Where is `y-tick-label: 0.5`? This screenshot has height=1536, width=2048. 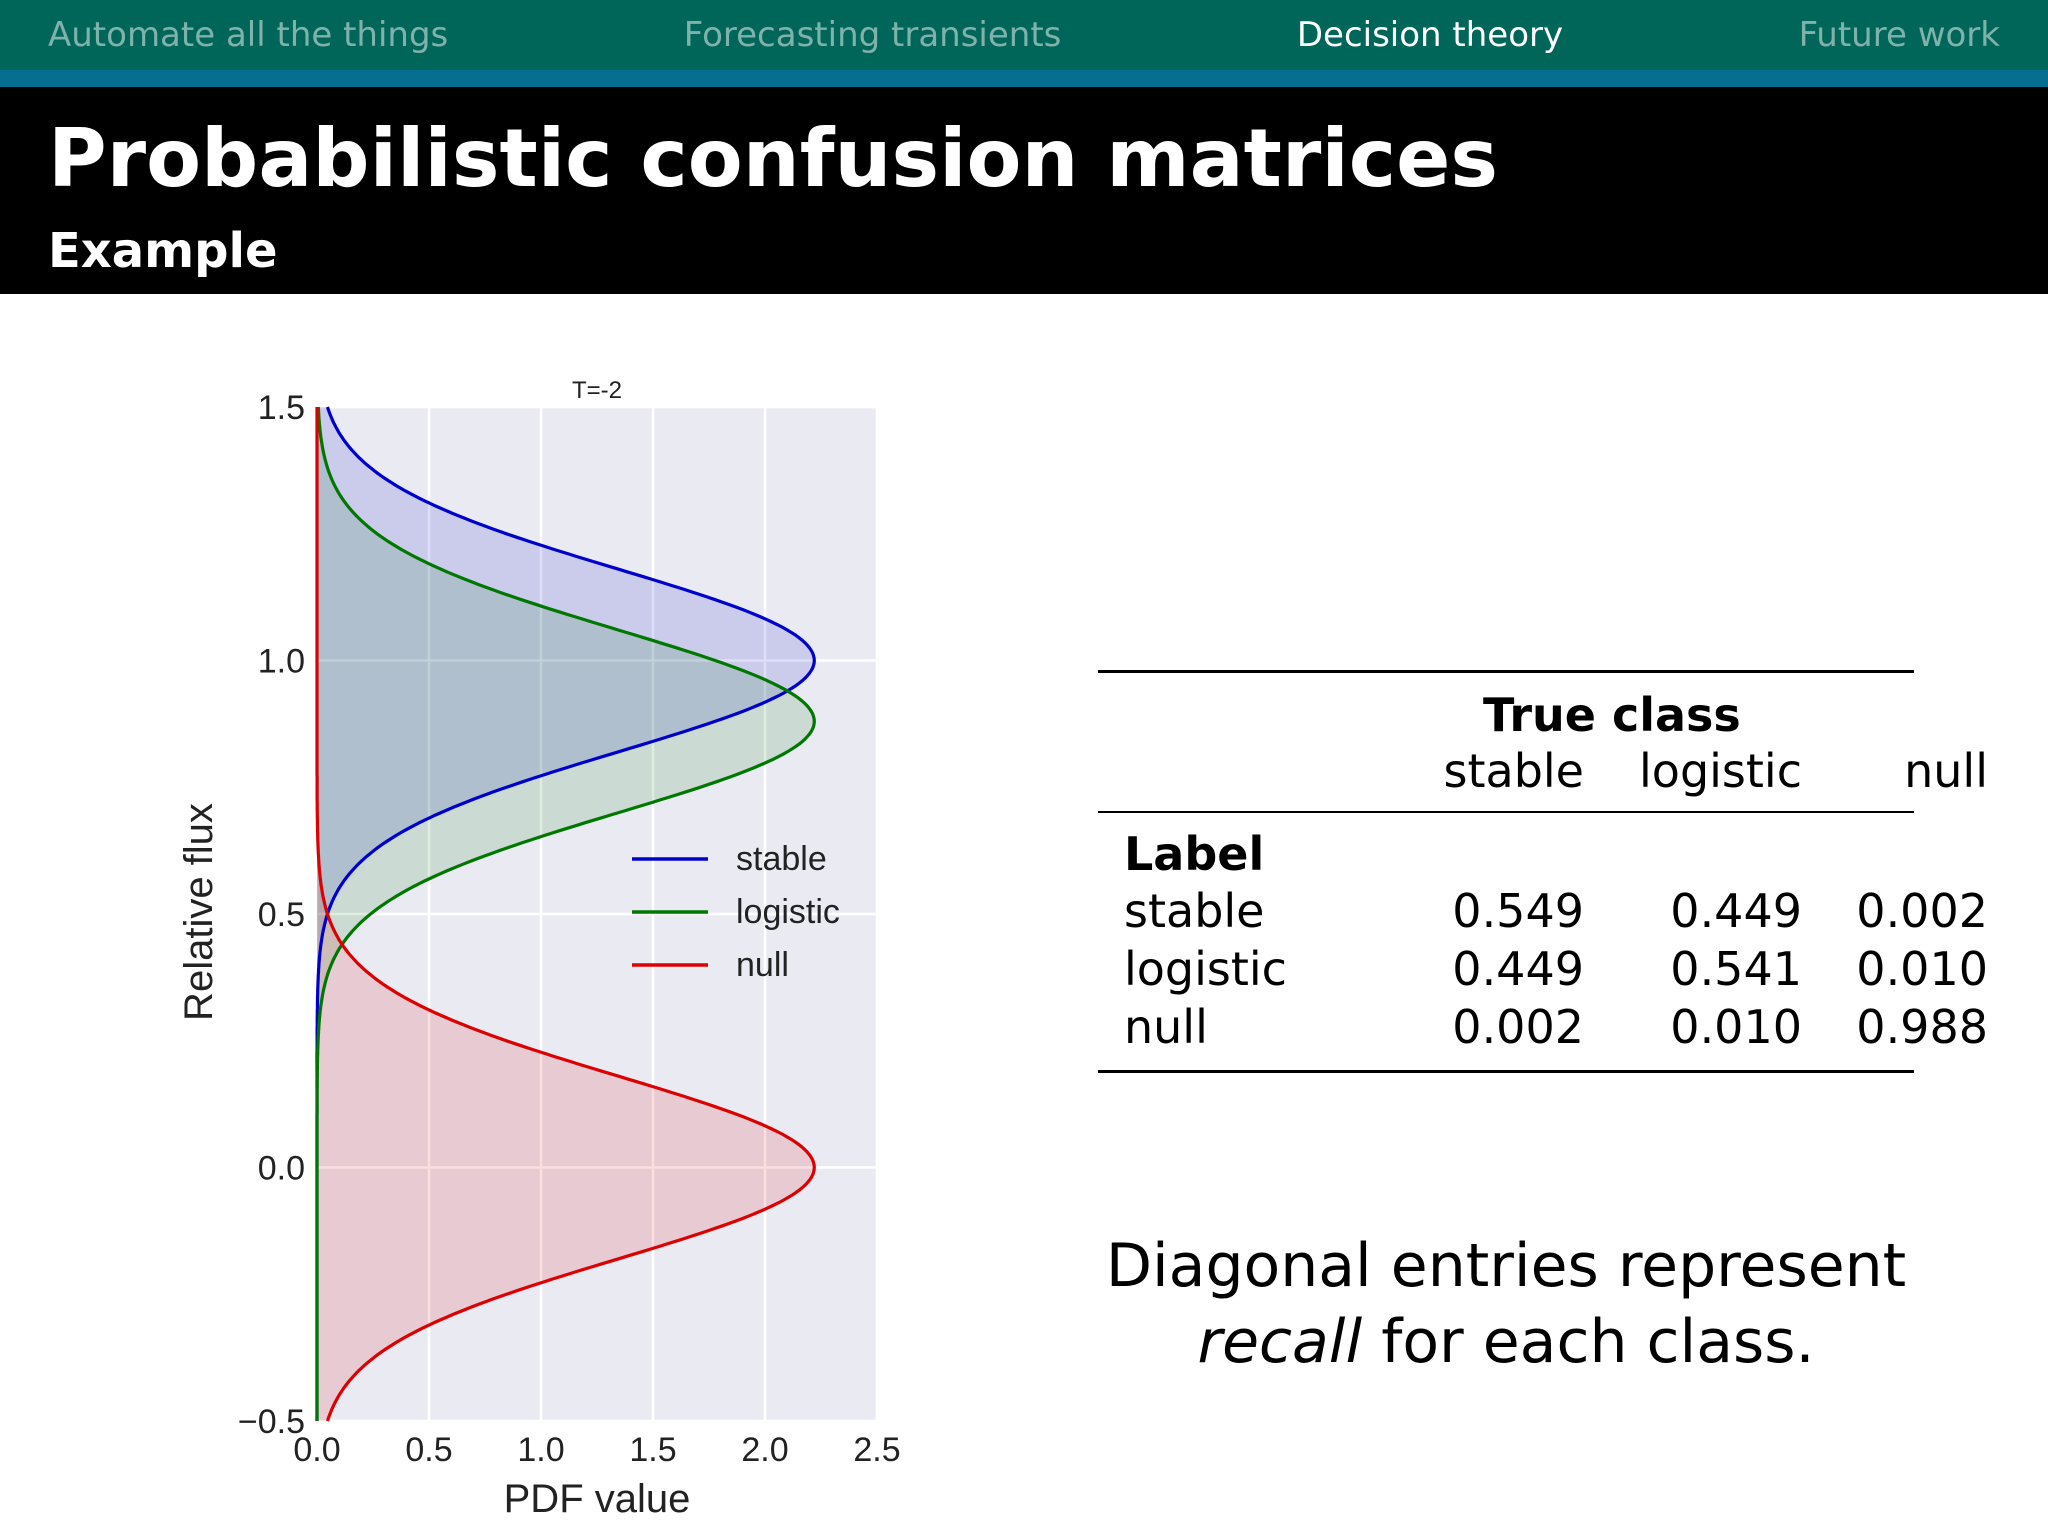 y-tick-label: 0.5 is located at coordinates (281, 915).